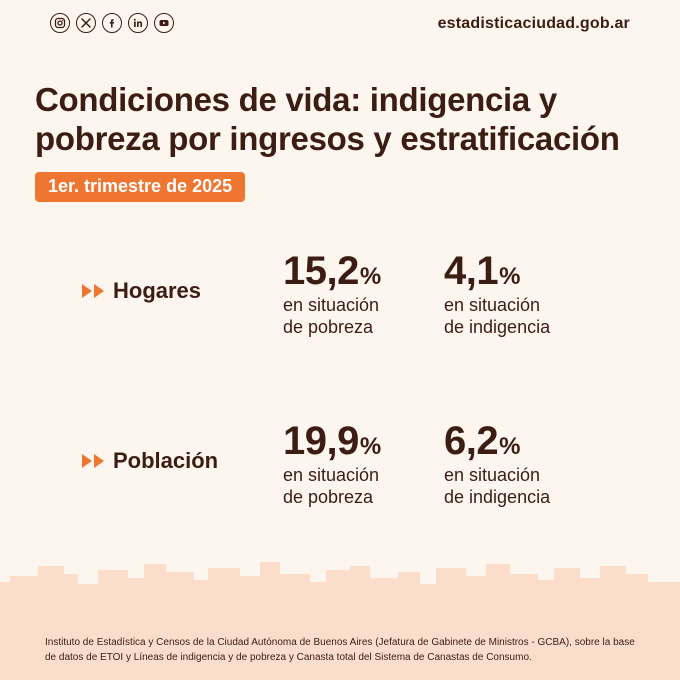 Image resolution: width=680 pixels, height=680 pixels. Describe the element at coordinates (60, 23) in the screenshot. I see `instagram-icon` at that location.